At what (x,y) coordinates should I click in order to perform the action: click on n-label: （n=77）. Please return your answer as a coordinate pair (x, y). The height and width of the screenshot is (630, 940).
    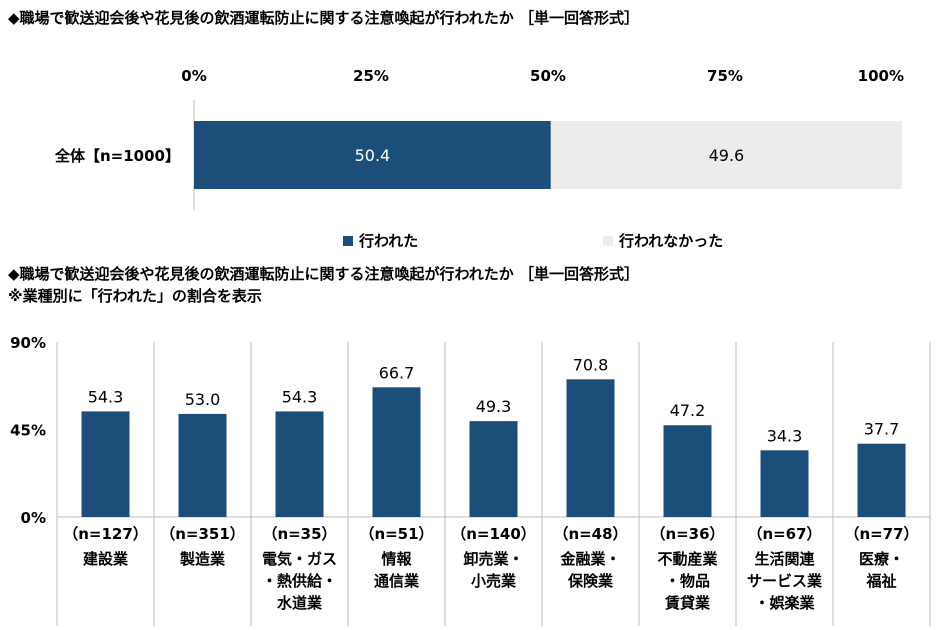
    Looking at the image, I should click on (881, 534).